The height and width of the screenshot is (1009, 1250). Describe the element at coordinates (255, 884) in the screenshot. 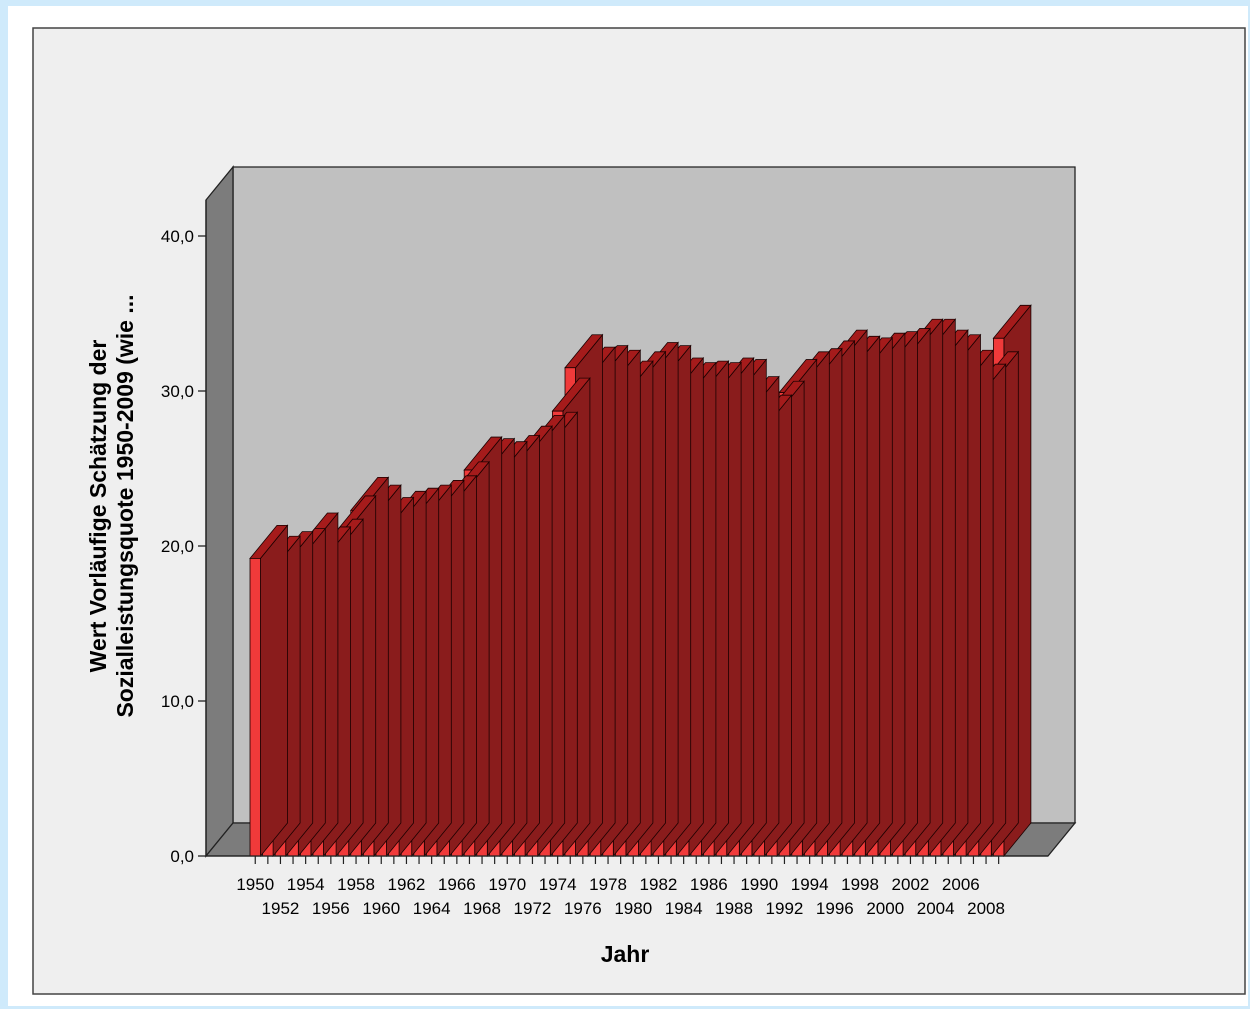

I see `x-tick-label: 1950` at that location.